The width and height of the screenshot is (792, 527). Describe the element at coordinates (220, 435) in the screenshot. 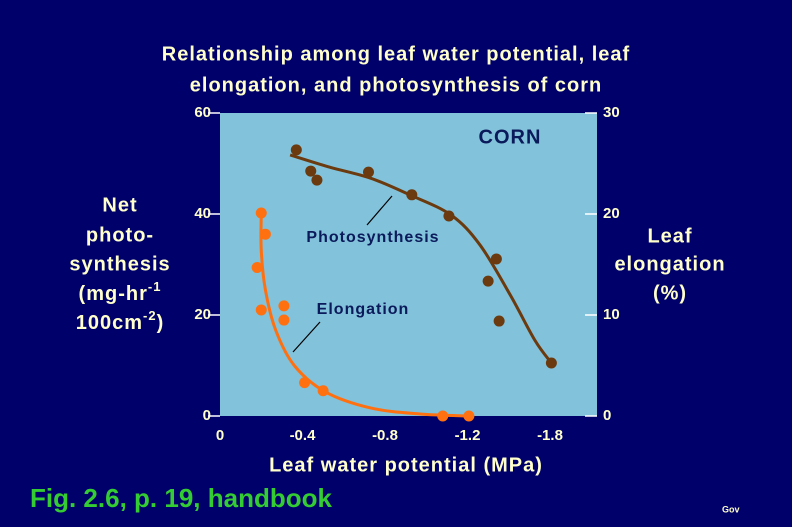

I see `x-tick-label: 0` at that location.